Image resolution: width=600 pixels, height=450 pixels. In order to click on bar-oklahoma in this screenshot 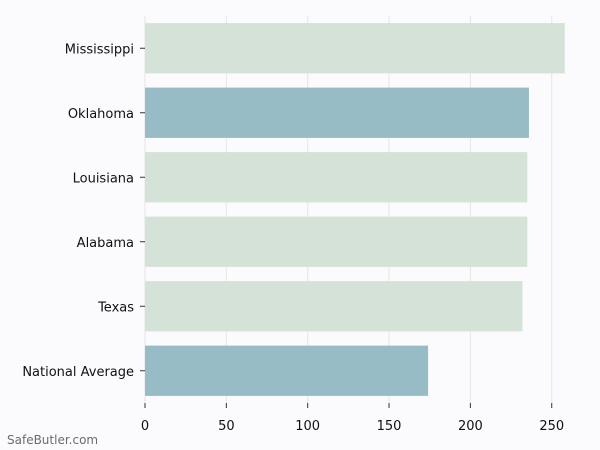, I will do `click(337, 112)`.